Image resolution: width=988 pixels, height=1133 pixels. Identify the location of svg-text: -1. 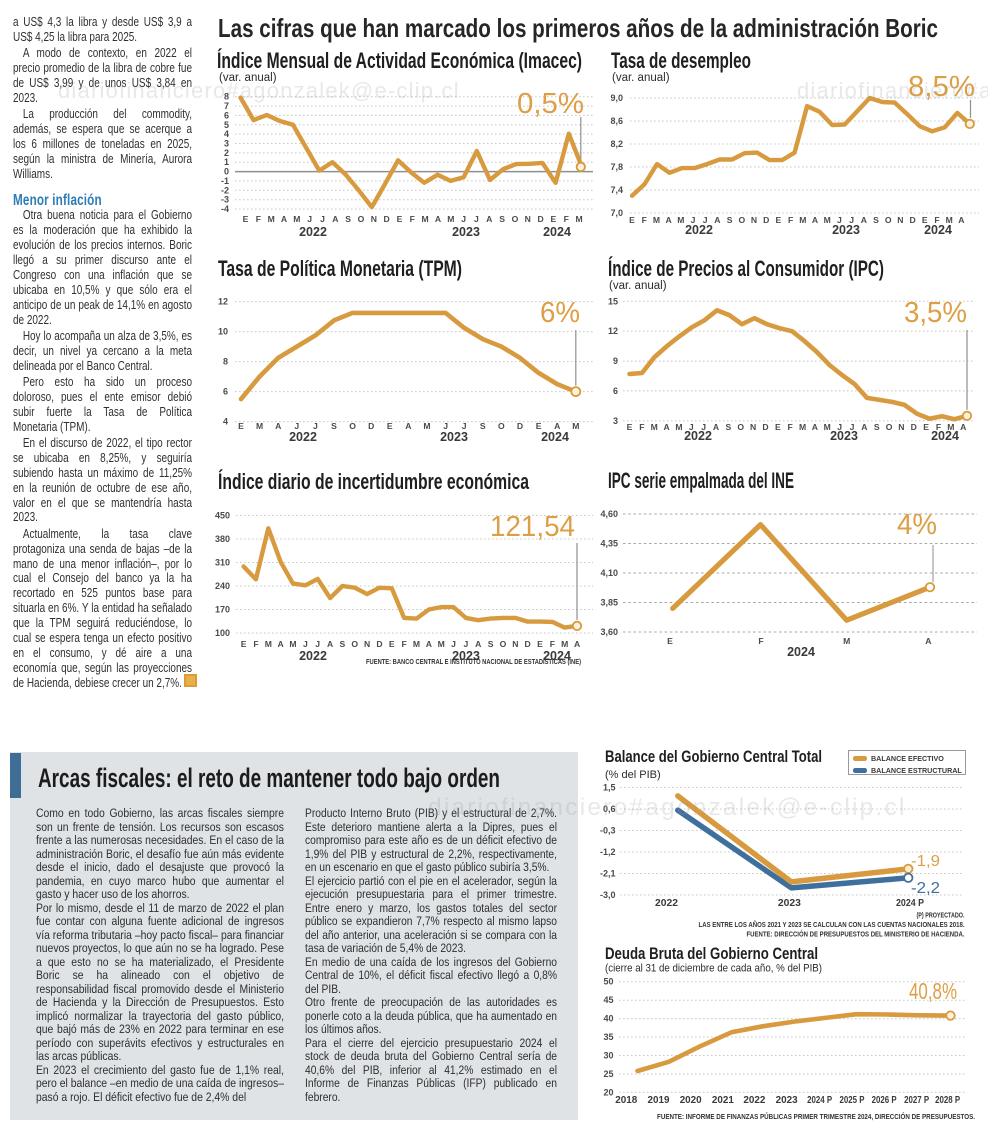
(225, 181).